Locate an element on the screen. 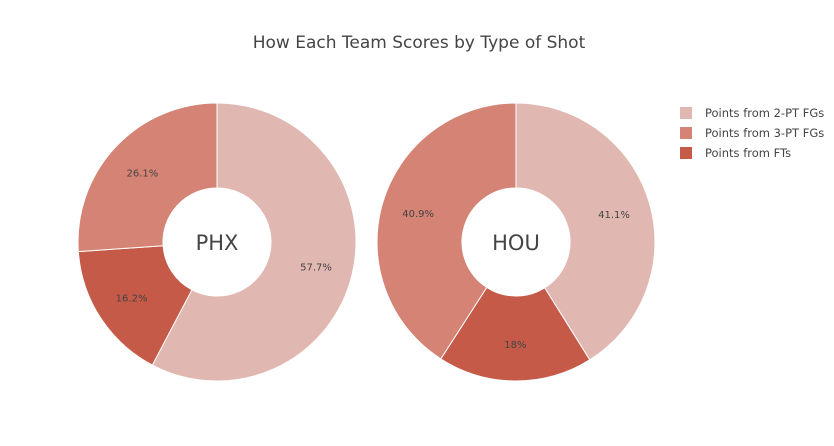  legend-item: Points from 2-PT FGs is located at coordinates (752, 113).